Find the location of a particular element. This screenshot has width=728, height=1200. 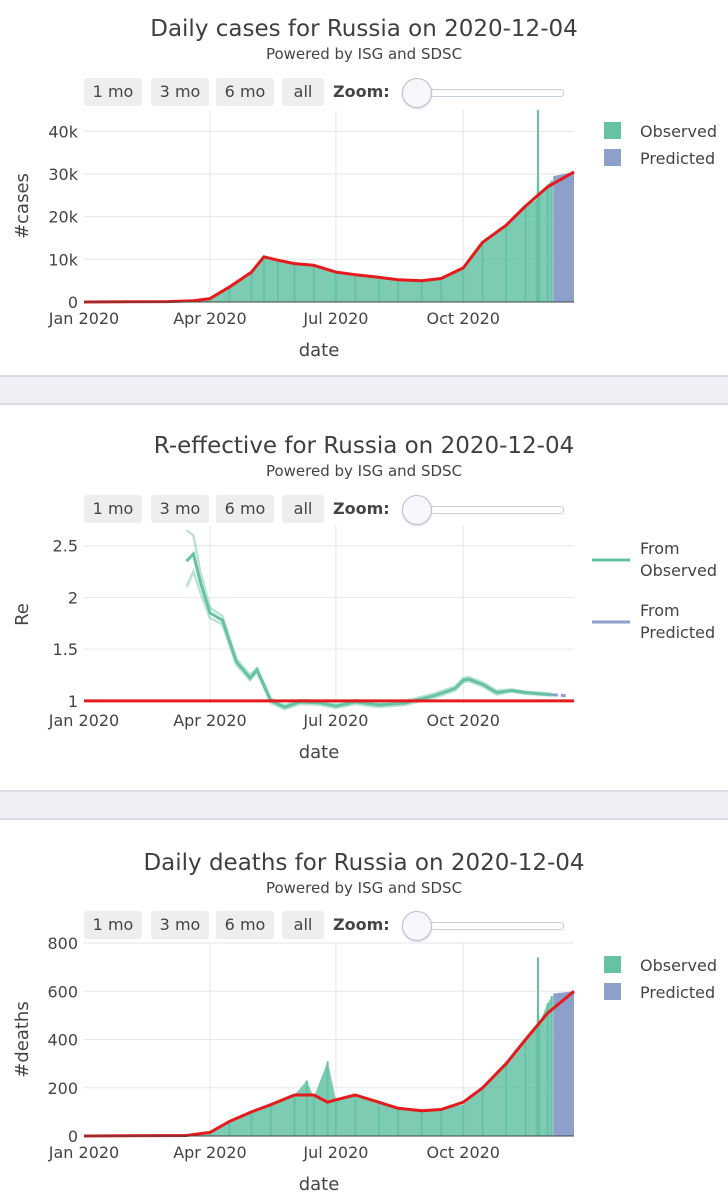

cases-range-all-button: all is located at coordinates (303, 92).